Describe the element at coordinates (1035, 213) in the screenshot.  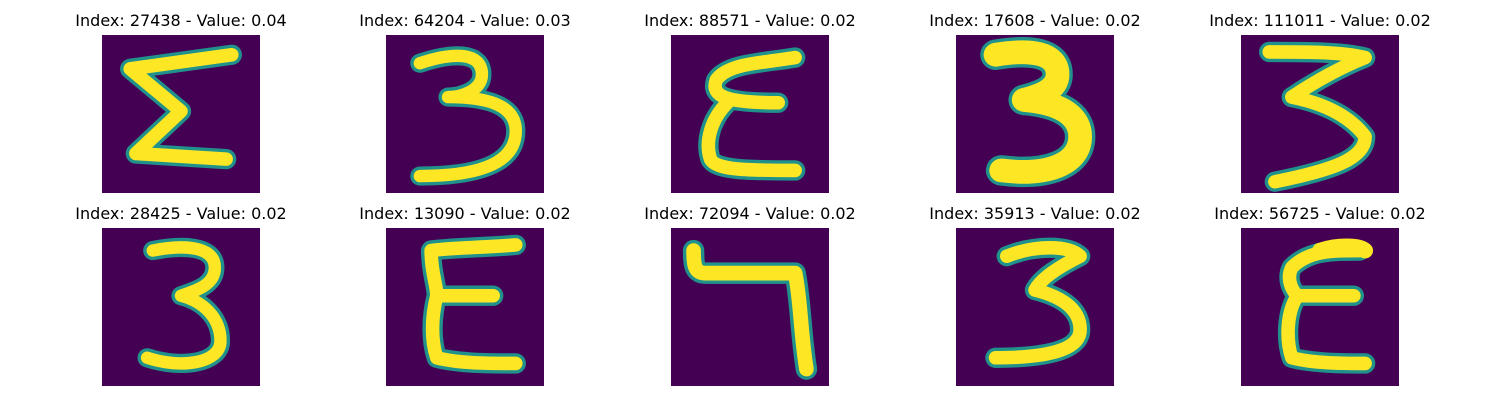
I see `panel-title: Index: 35913 - Value: 0.02` at that location.